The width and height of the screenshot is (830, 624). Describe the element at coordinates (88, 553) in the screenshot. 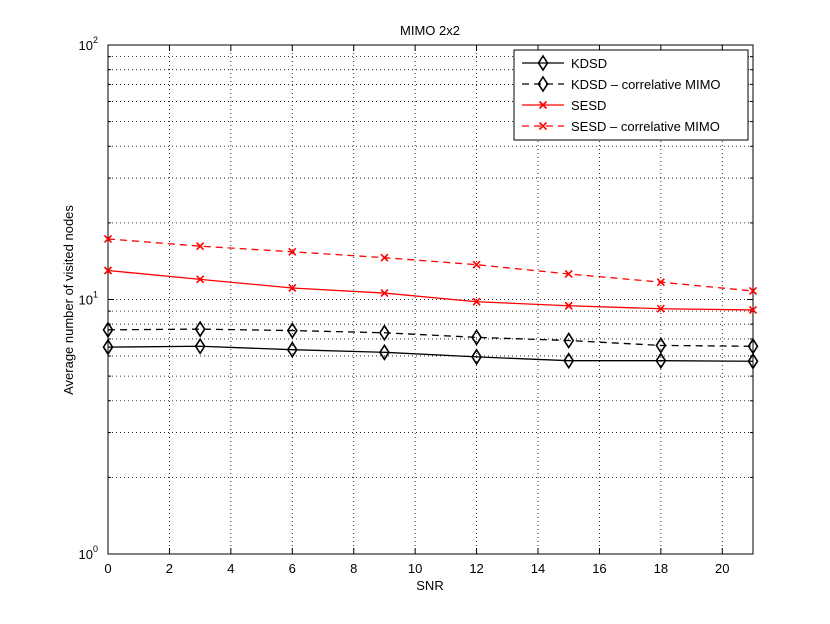

I see `y-tick-label: 10⁰` at that location.